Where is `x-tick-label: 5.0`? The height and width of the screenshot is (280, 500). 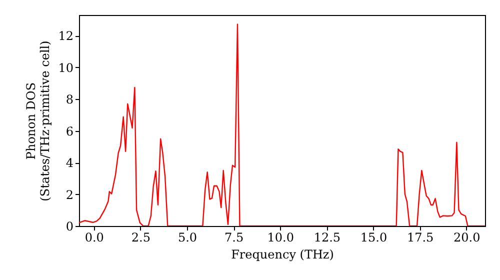
x-tick-label: 5.0 is located at coordinates (188, 237).